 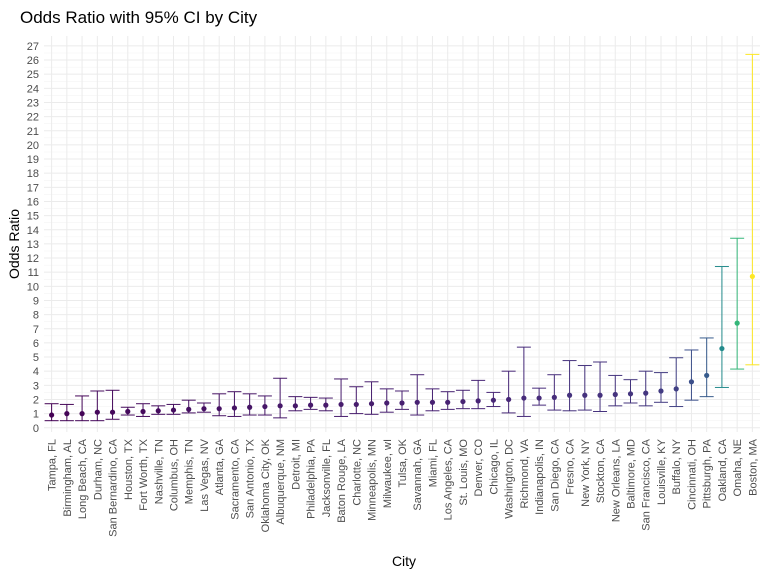 I want to click on x-axis-title: City, so click(x=404, y=561).